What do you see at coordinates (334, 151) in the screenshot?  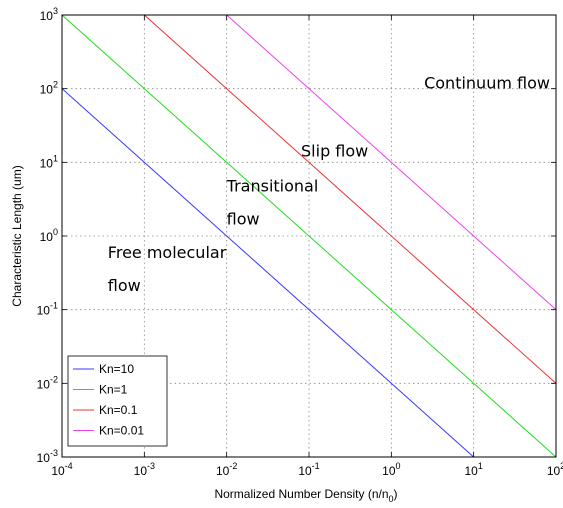 I see `region-label: Slip flow` at bounding box center [334, 151].